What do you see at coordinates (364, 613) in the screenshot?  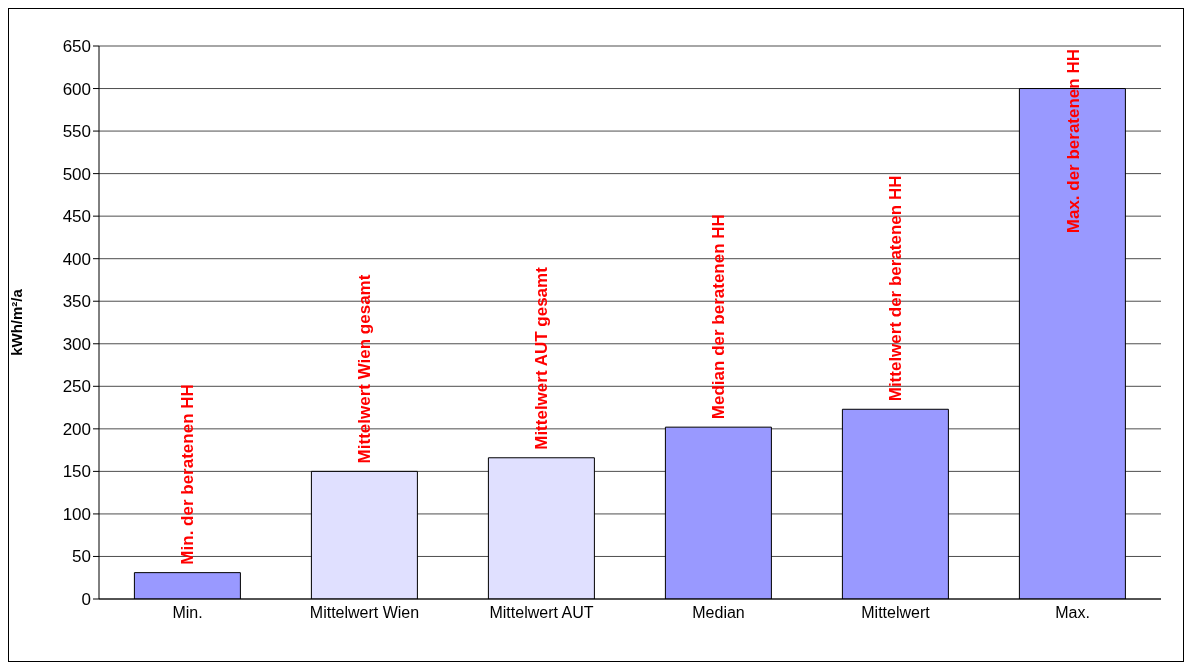 I see `x-tick-label: Mittelwert Wien` at bounding box center [364, 613].